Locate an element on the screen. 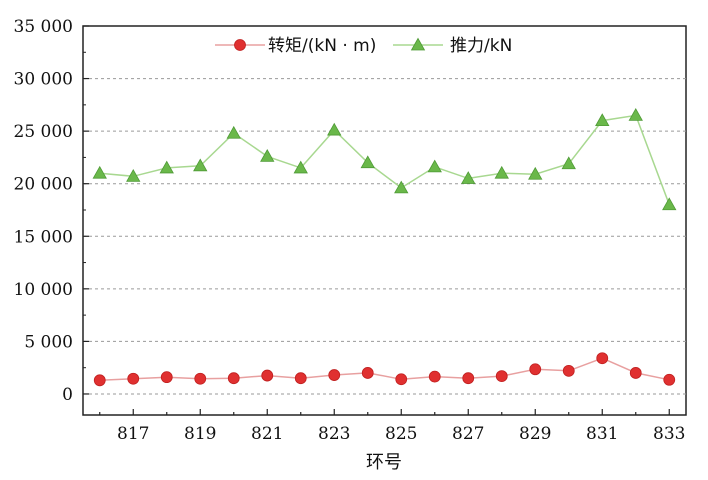  x-axis: 817 819 821 823 825 827 829 831 833 is located at coordinates (392, 426).